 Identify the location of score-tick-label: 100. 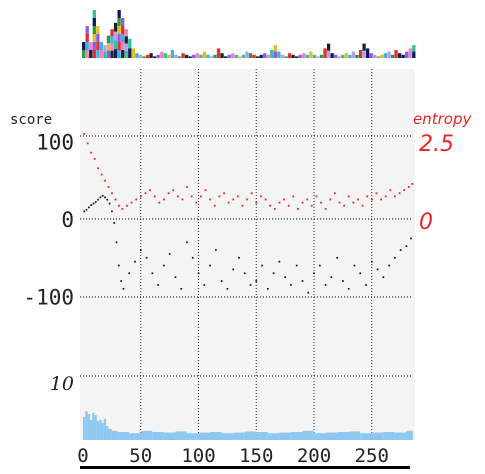
(55, 143).